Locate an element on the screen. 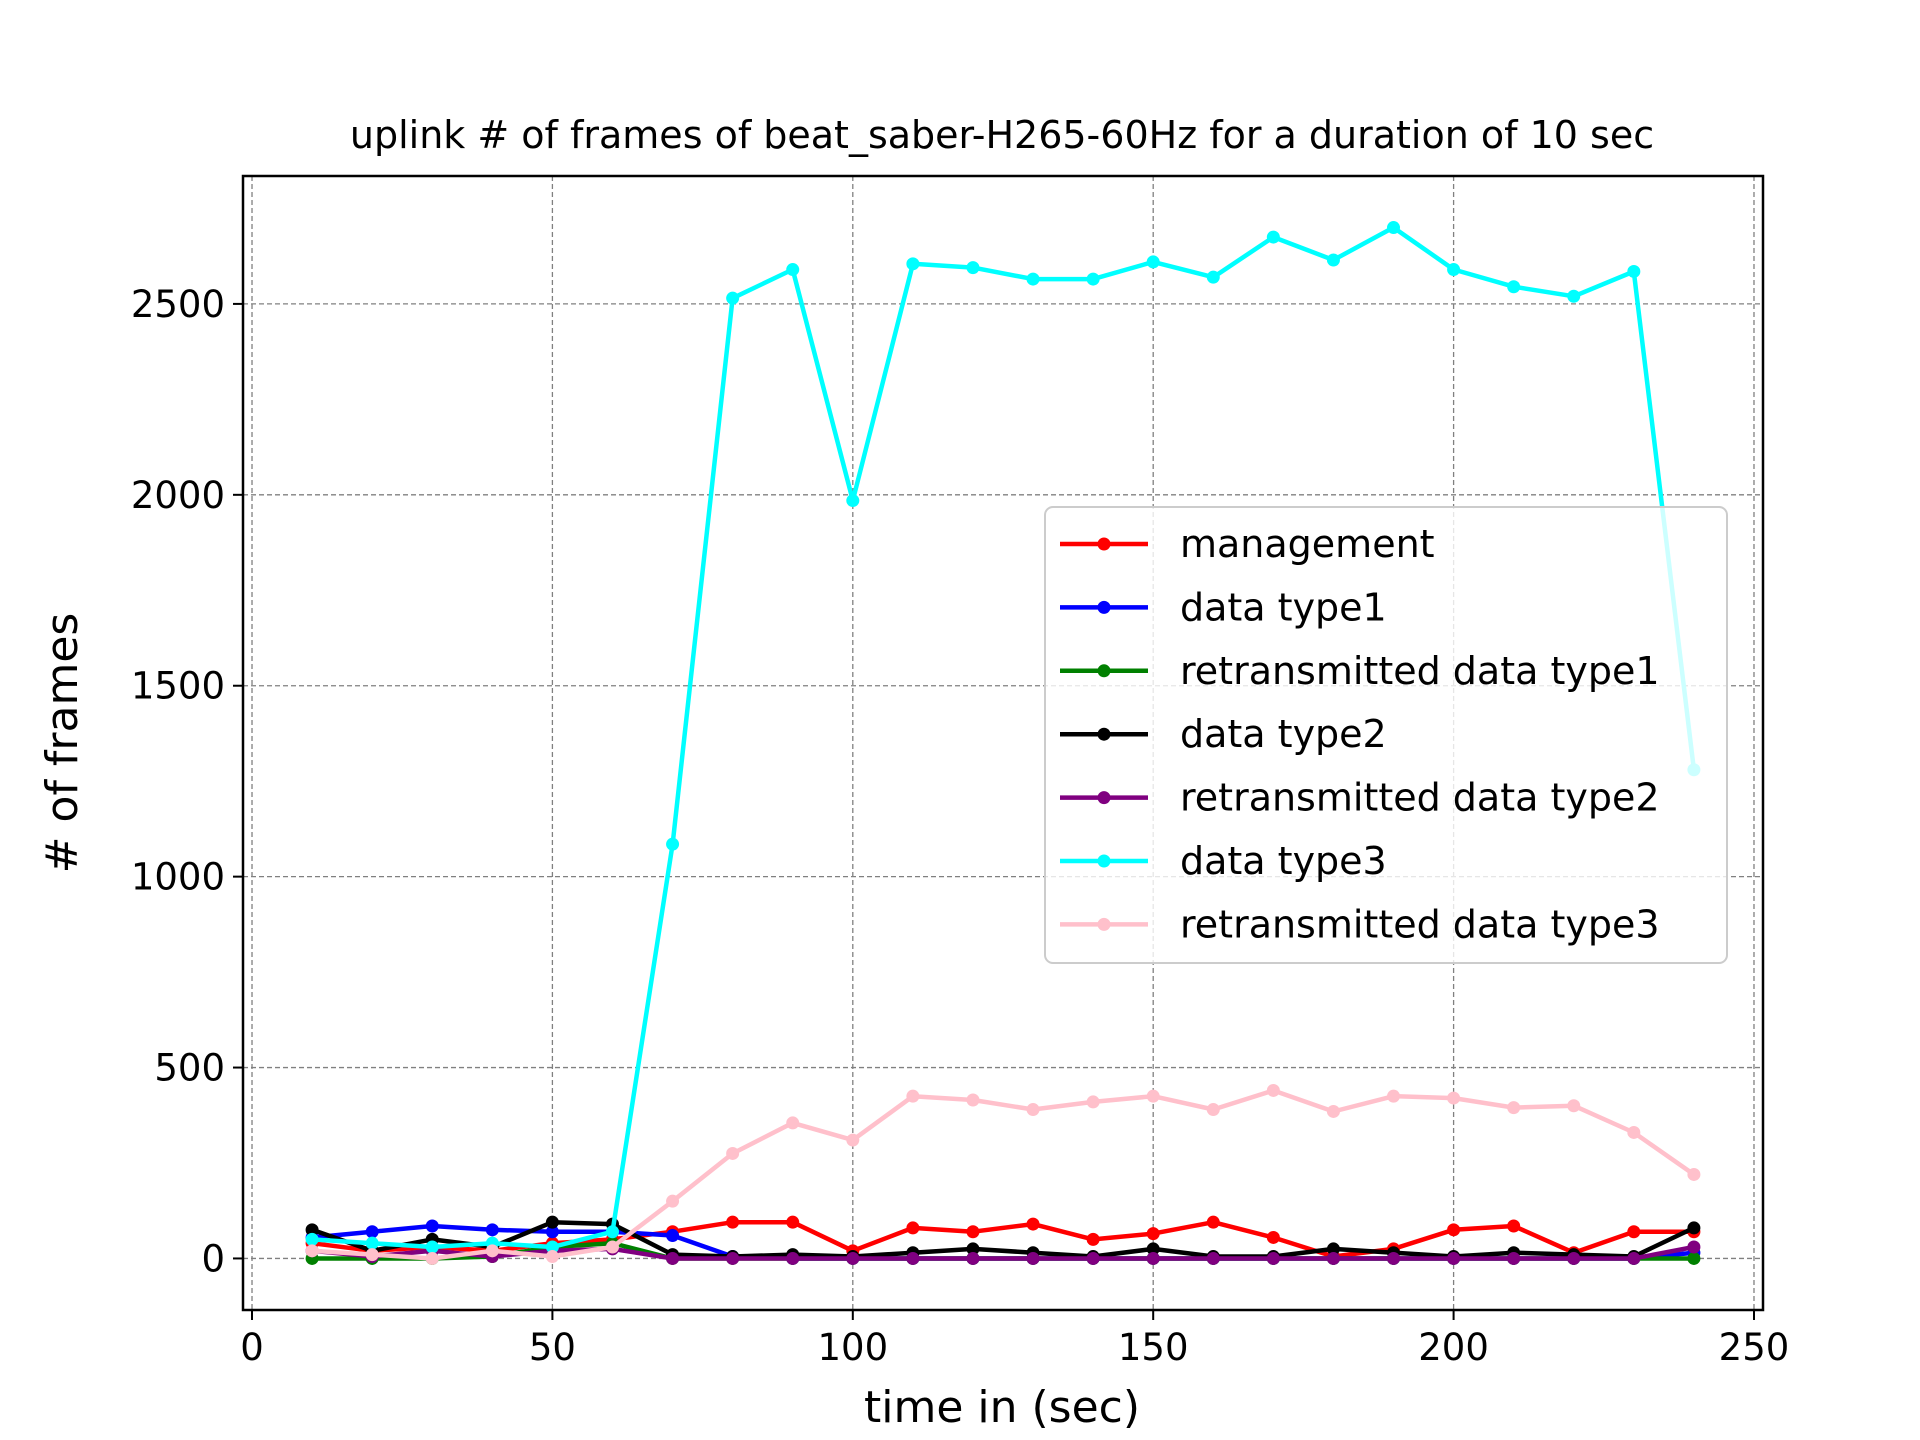 The height and width of the screenshot is (1440, 1920). series-retransmitted-data-type3 is located at coordinates (1003, 1174).